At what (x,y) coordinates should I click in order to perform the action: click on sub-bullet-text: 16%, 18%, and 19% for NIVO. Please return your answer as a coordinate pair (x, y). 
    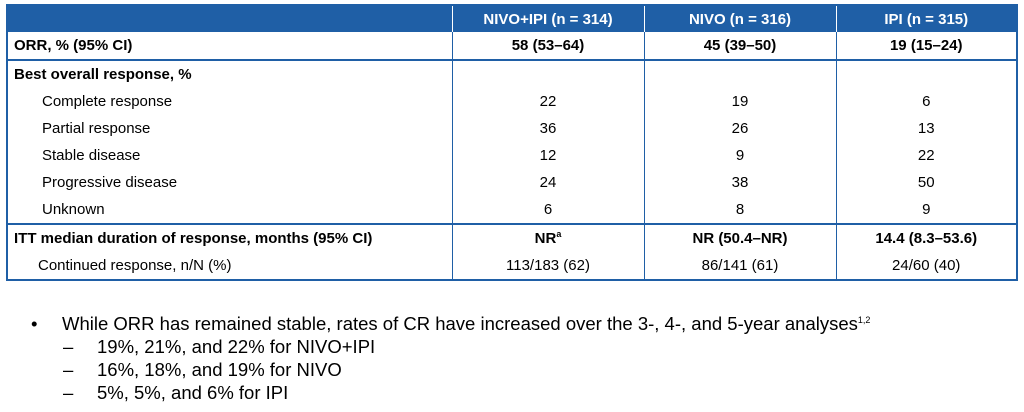
    Looking at the image, I should click on (219, 369).